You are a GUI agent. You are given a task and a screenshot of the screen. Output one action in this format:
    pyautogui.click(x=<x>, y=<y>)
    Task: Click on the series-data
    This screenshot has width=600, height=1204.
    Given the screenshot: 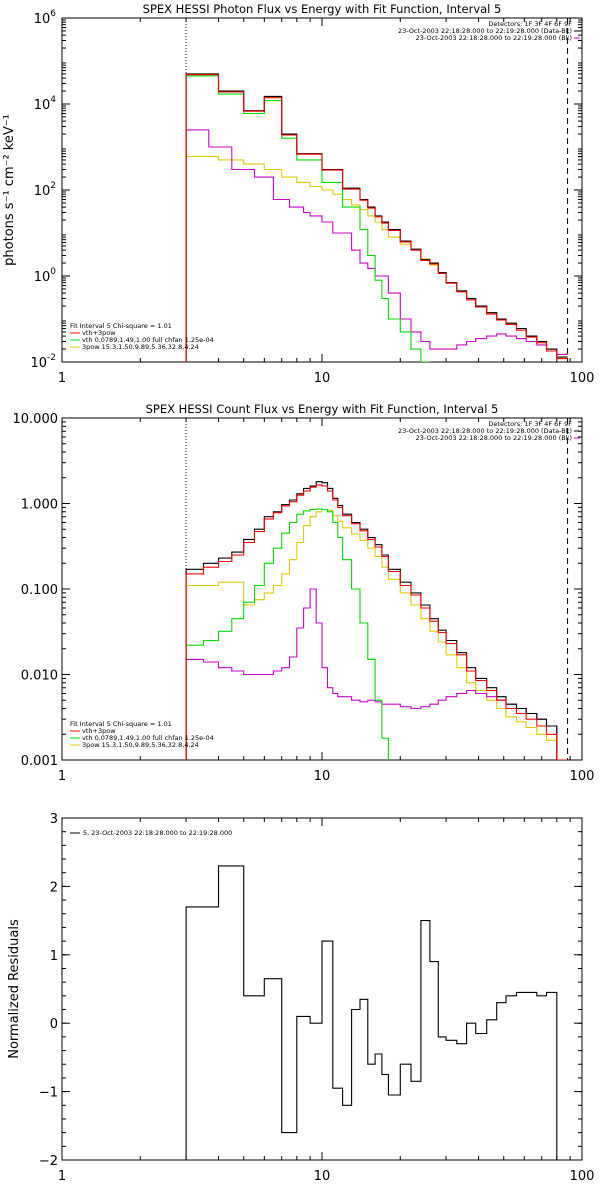 What is the action you would take?
    pyautogui.click(x=376, y=620)
    